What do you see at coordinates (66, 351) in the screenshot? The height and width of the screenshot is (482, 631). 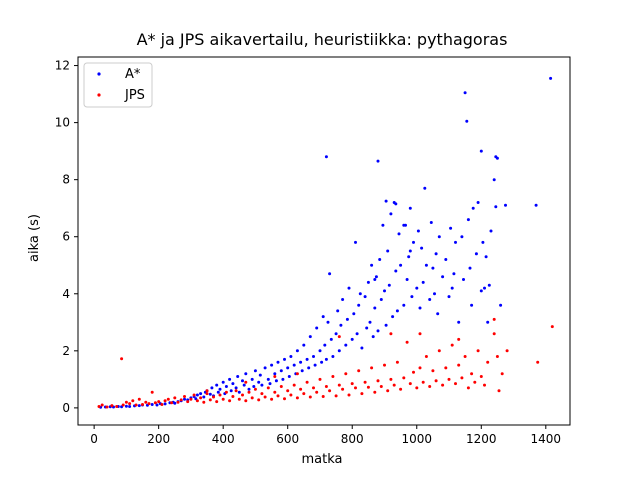 I see `y-tick-label: 2` at bounding box center [66, 351].